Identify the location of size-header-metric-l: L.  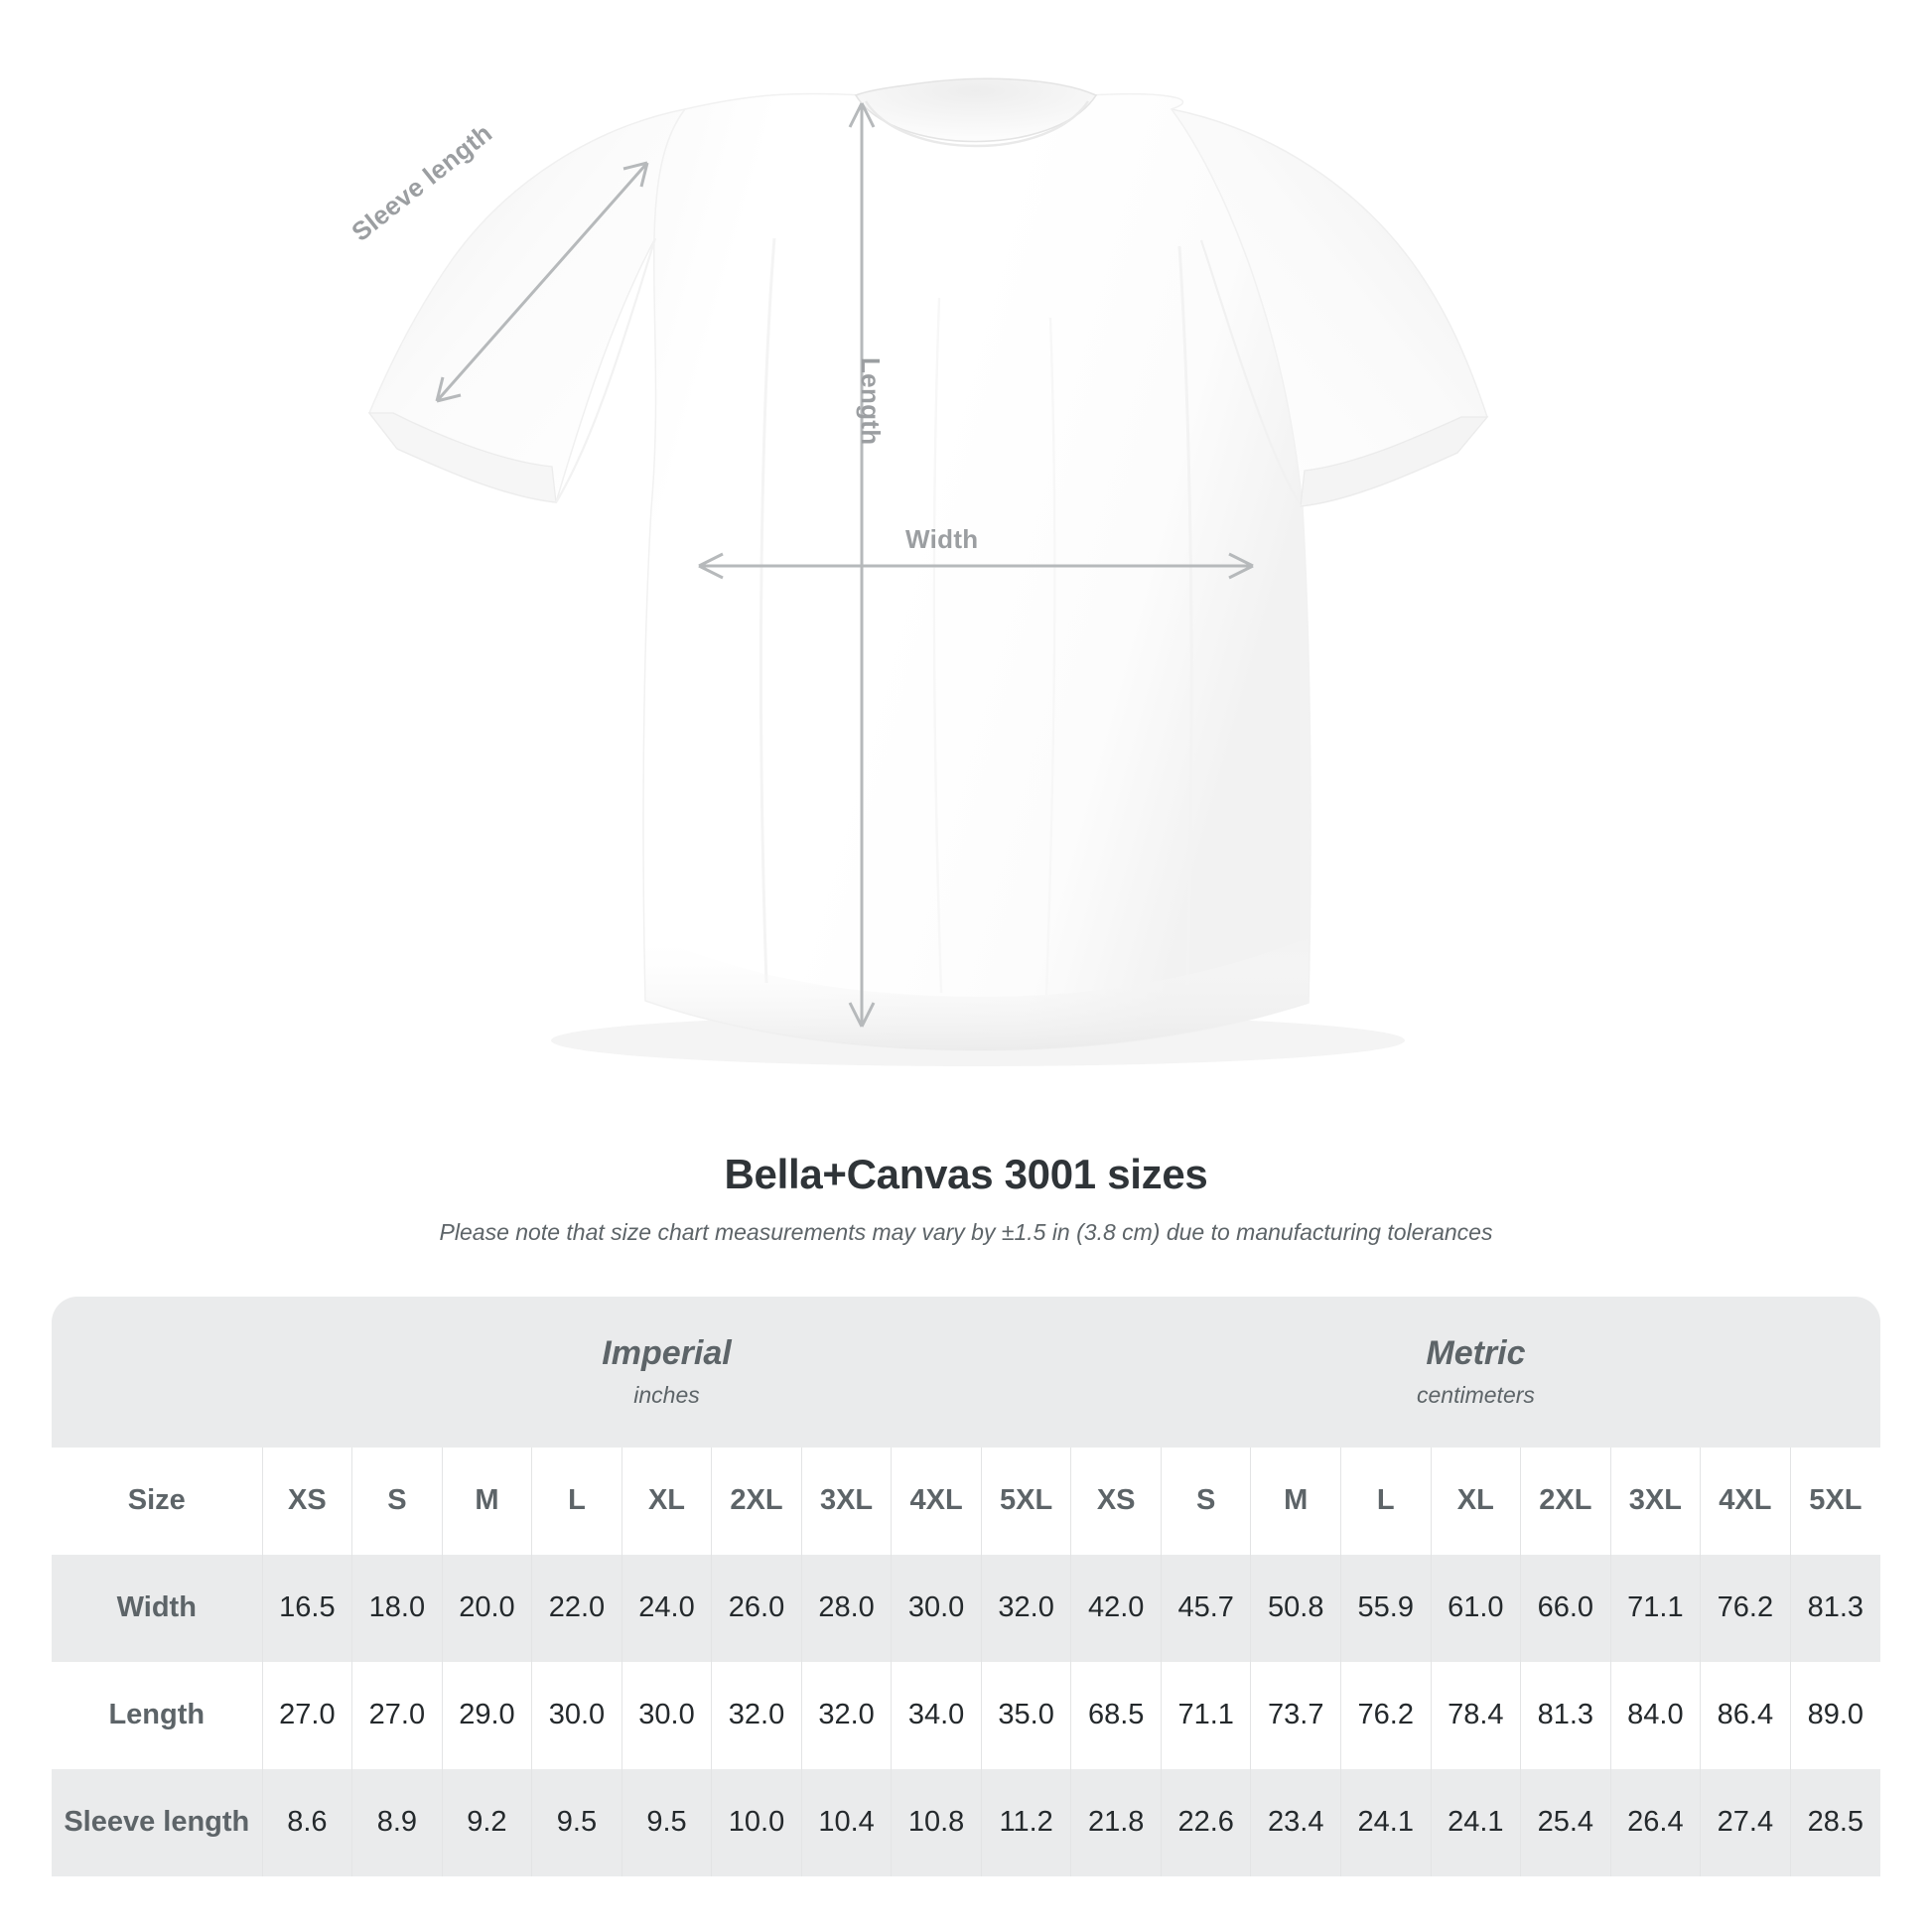
(1386, 1501).